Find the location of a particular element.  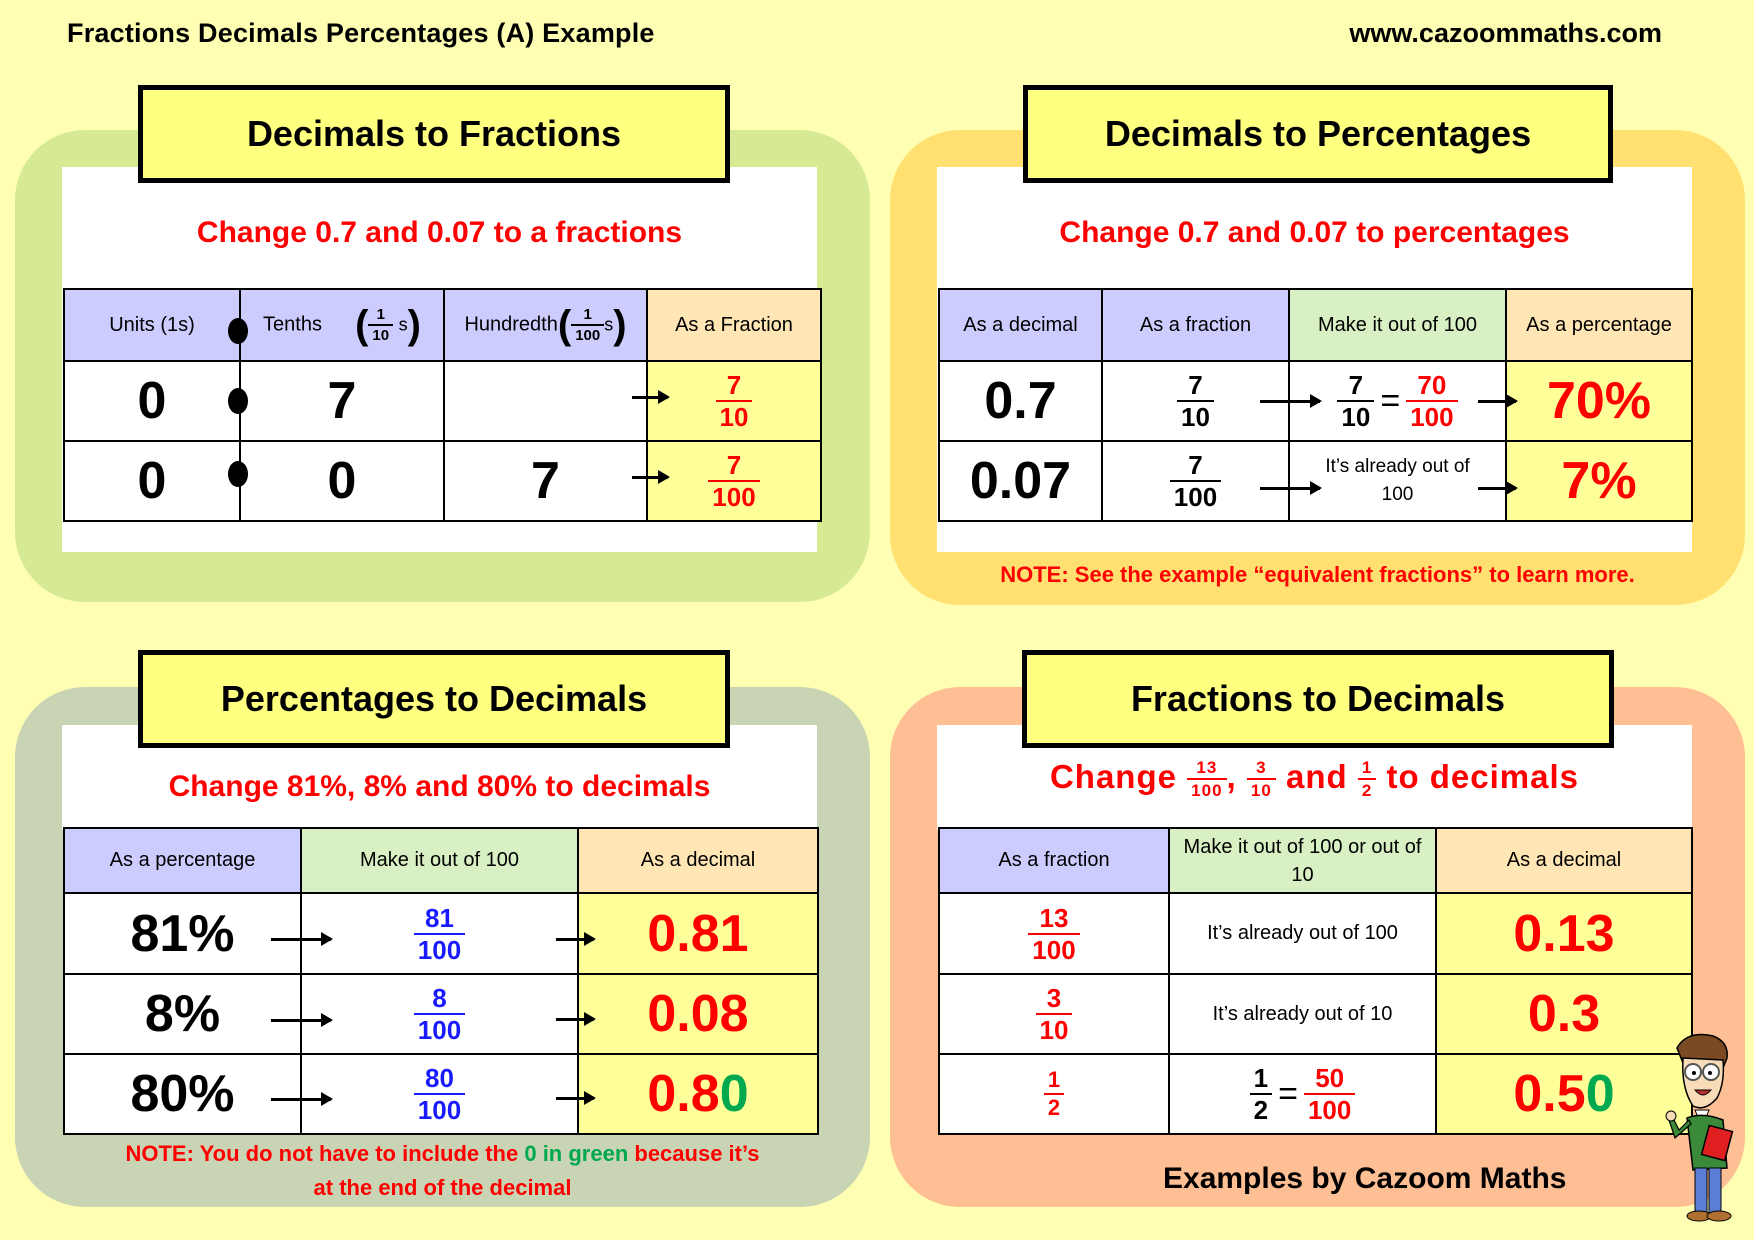

cell-percentage: 8% is located at coordinates (182, 1014).